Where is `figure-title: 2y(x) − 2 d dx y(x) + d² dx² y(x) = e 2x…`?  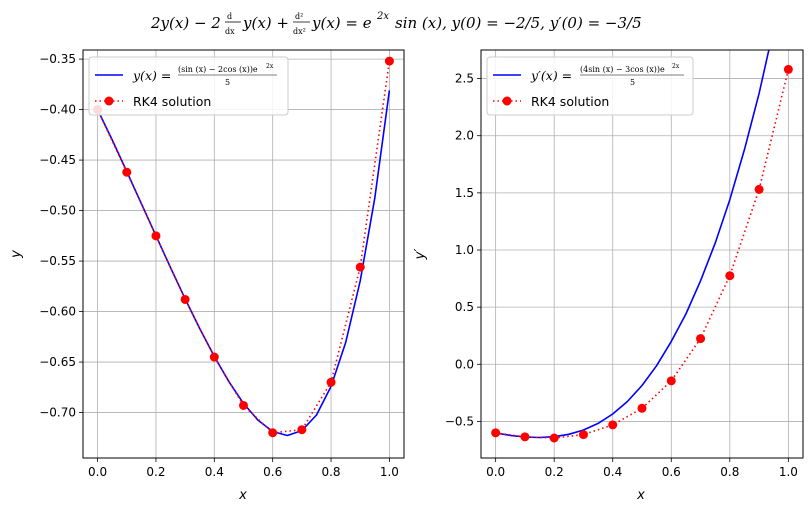 figure-title: 2y(x) − 2 d dx y(x) + d² dx² y(x) = e 2x… is located at coordinates (396, 23).